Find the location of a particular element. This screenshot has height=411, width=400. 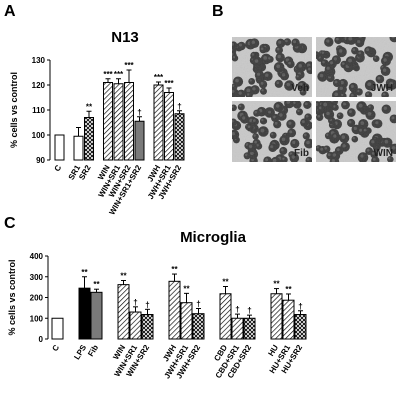

bar-win: **WIN is located at coordinates (120, 316).